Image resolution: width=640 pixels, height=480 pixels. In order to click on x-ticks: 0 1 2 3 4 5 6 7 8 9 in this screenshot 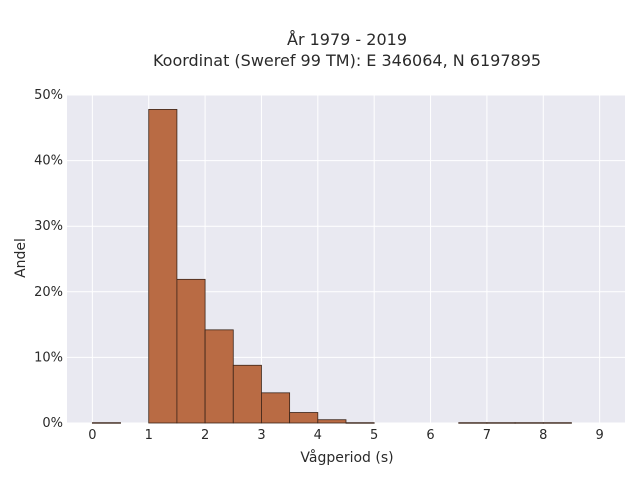, I will do `click(346, 435)`.